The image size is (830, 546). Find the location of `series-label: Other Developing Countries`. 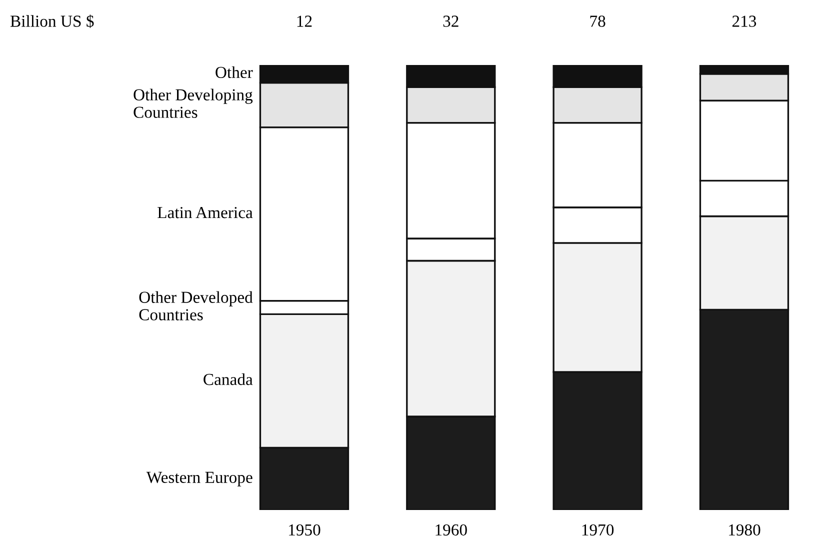

series-label: Other Developing Countries is located at coordinates (193, 103).